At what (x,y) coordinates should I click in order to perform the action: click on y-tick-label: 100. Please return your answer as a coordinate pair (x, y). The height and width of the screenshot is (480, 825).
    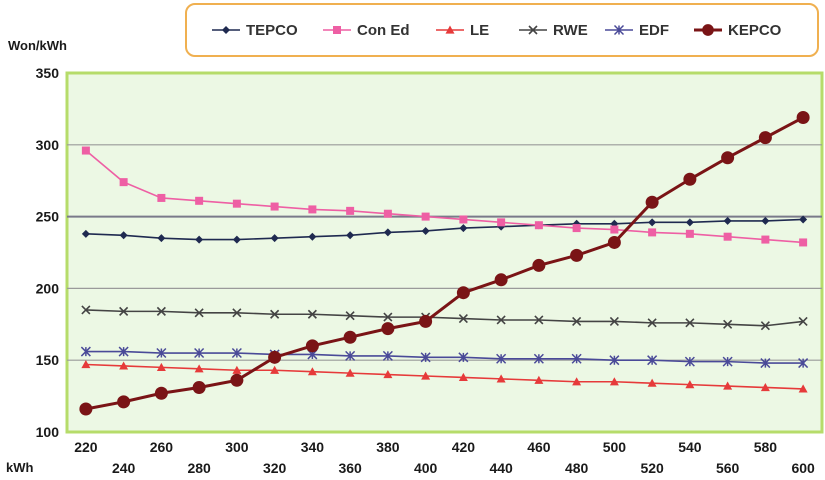
    Looking at the image, I should click on (48, 432).